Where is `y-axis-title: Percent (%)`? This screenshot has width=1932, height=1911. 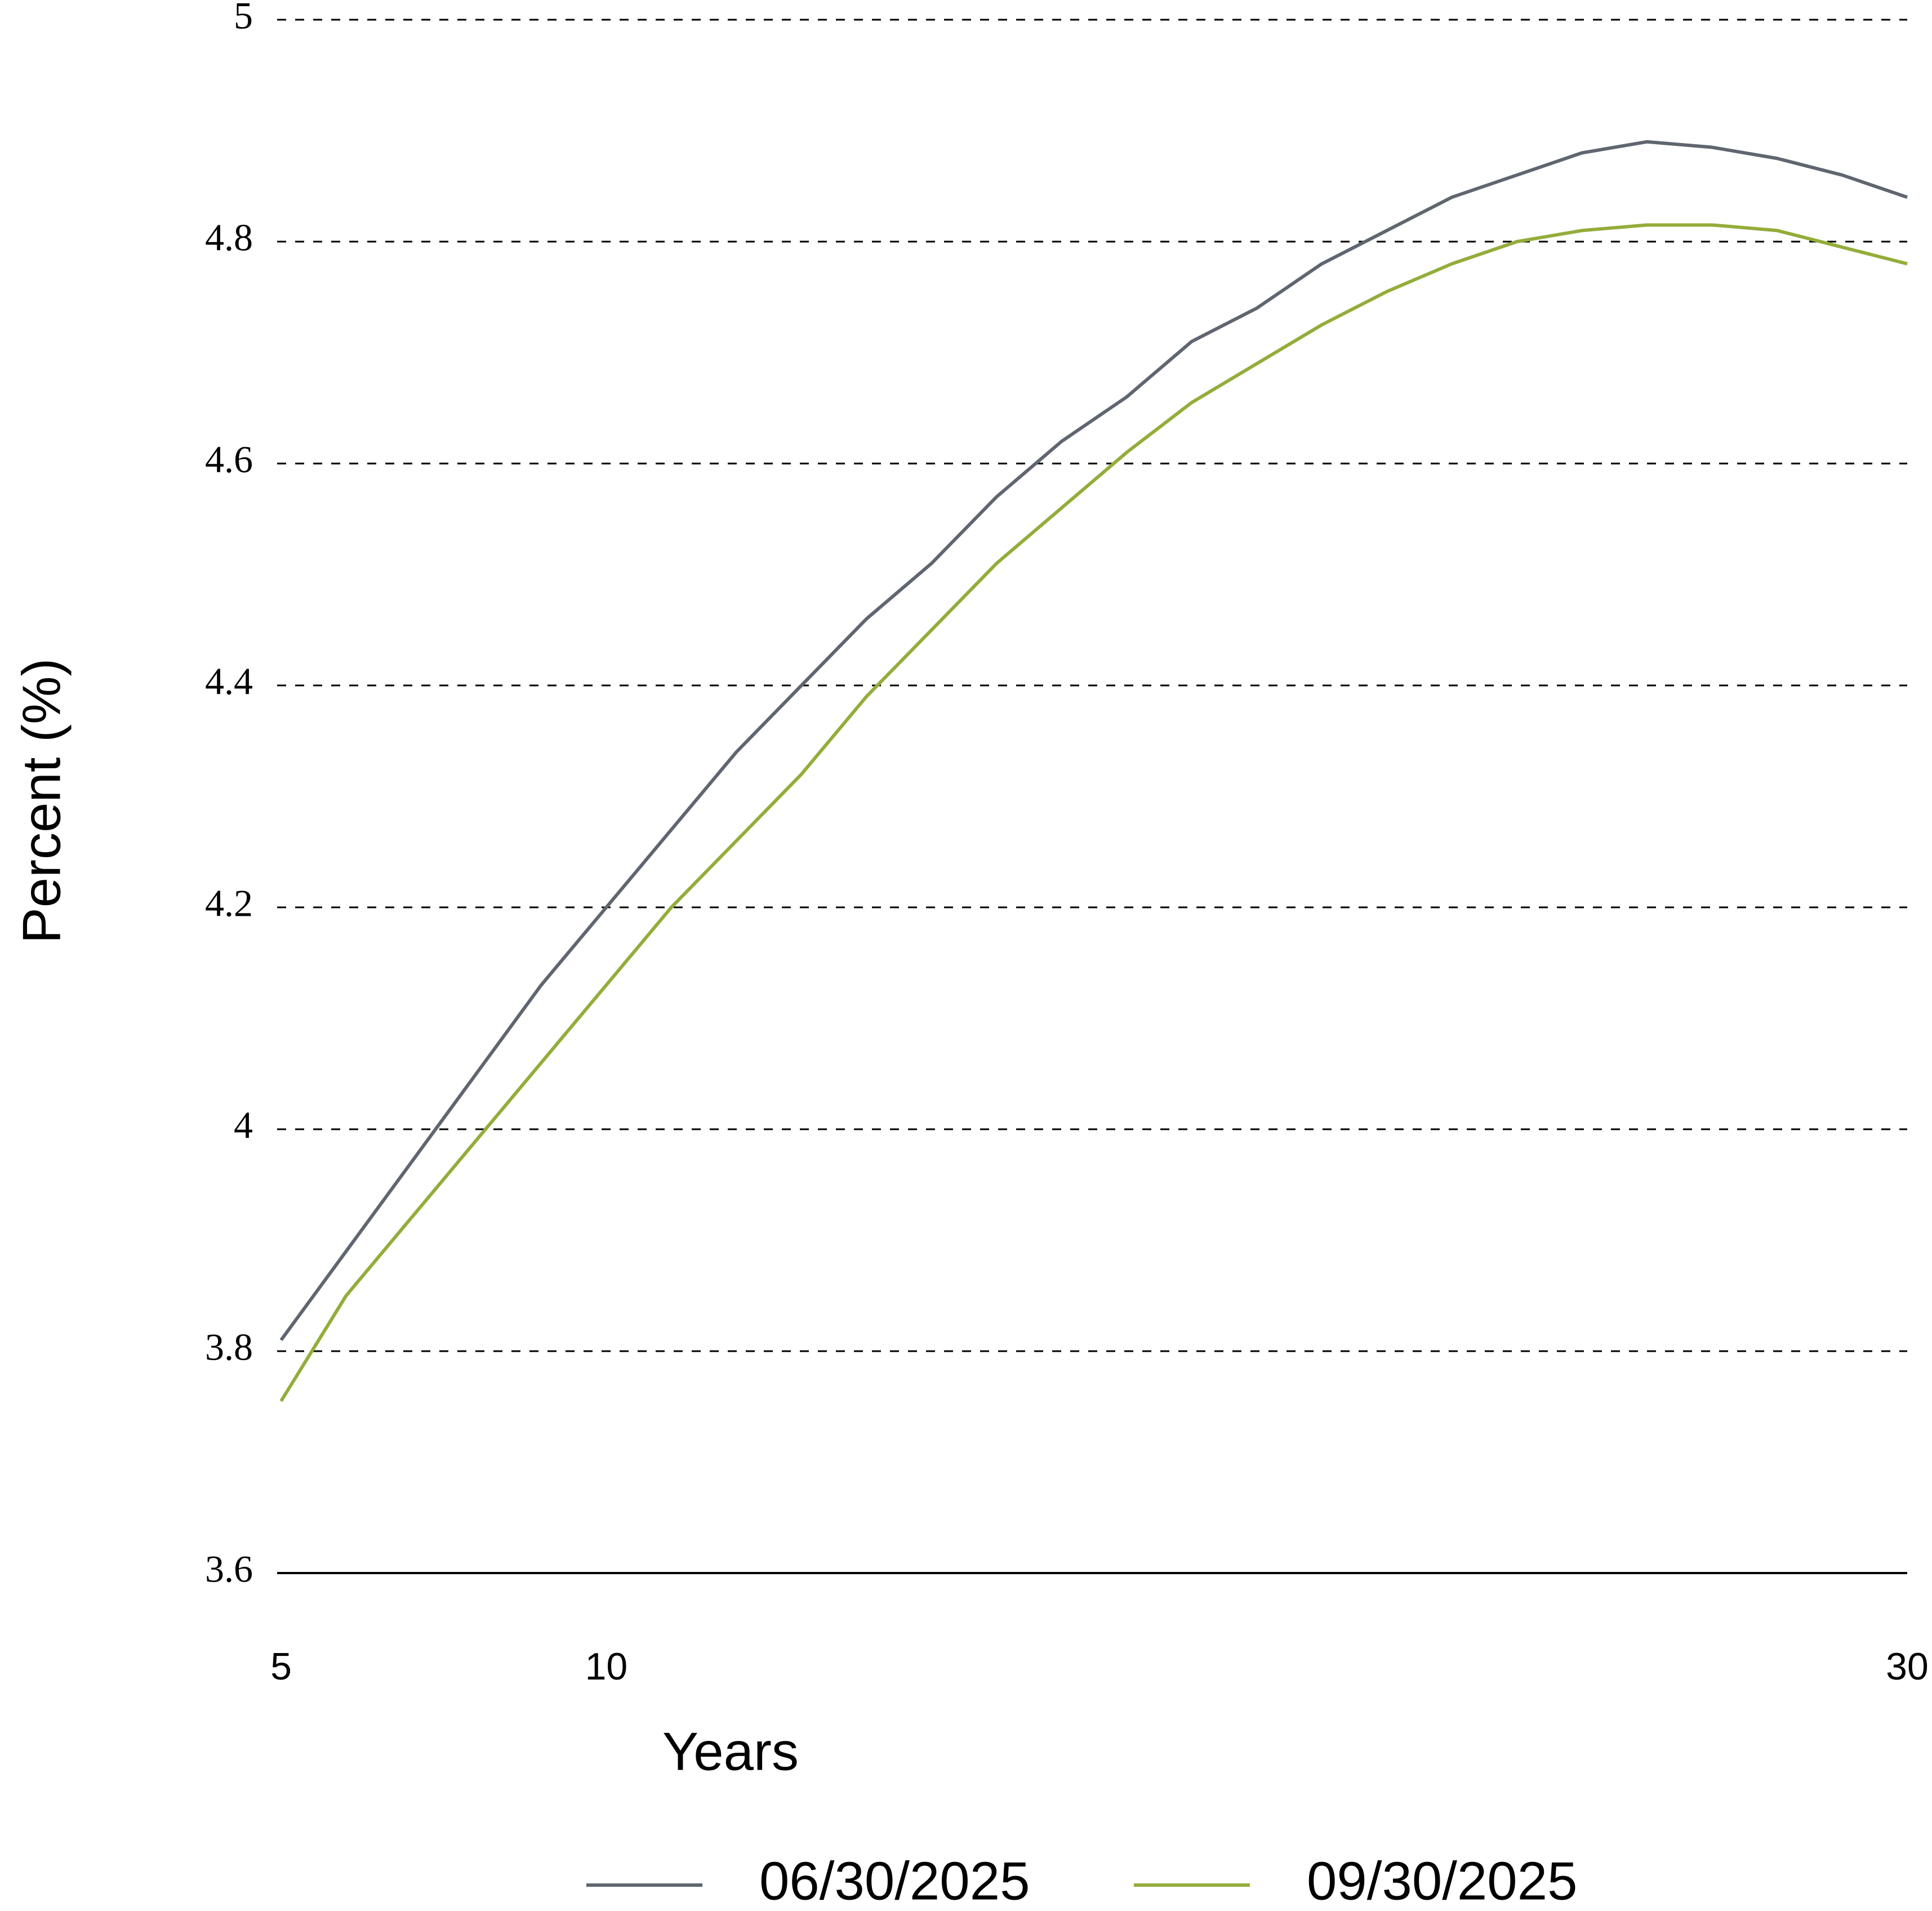
y-axis-title: Percent (%) is located at coordinates (41, 801).